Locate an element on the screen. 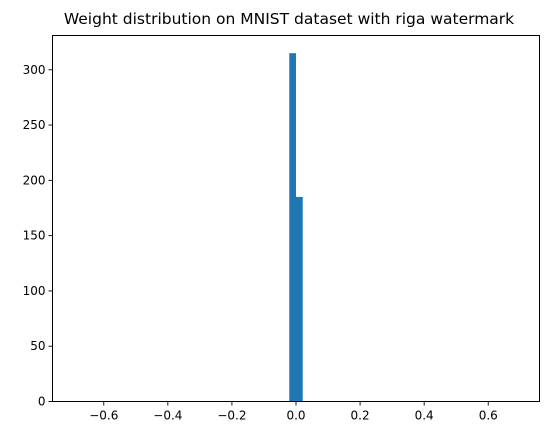  x-tick-label: 0.4 is located at coordinates (424, 416).